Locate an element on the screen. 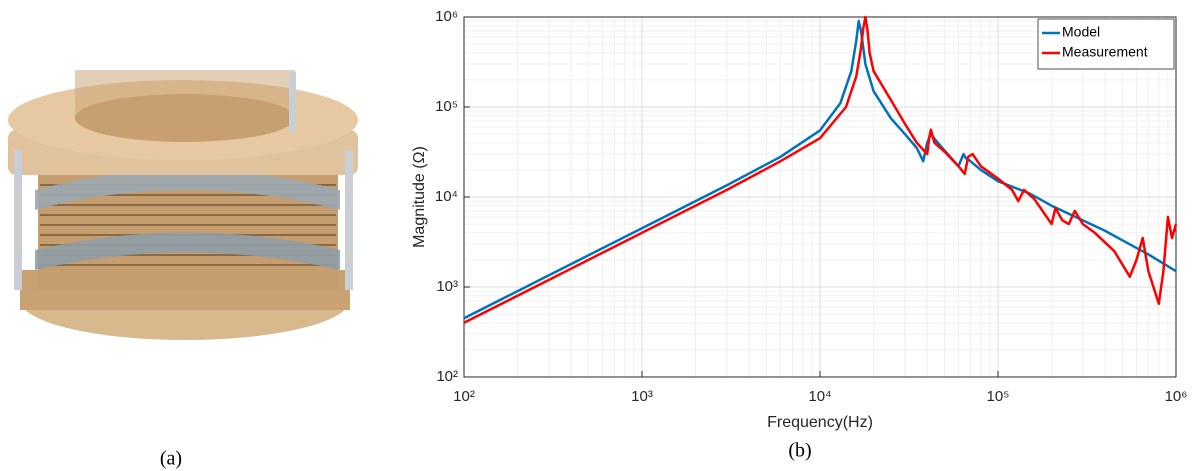  legend-label: Model is located at coordinates (1081, 32).